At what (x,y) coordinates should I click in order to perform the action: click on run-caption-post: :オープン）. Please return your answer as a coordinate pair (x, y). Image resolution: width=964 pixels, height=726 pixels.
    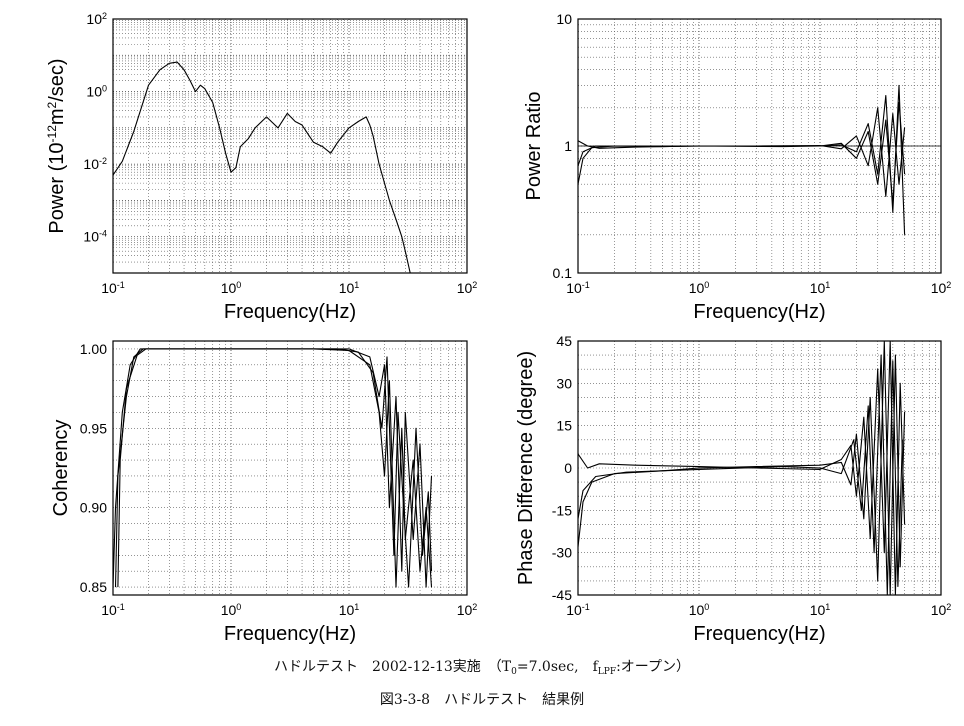
    Looking at the image, I should click on (653, 667).